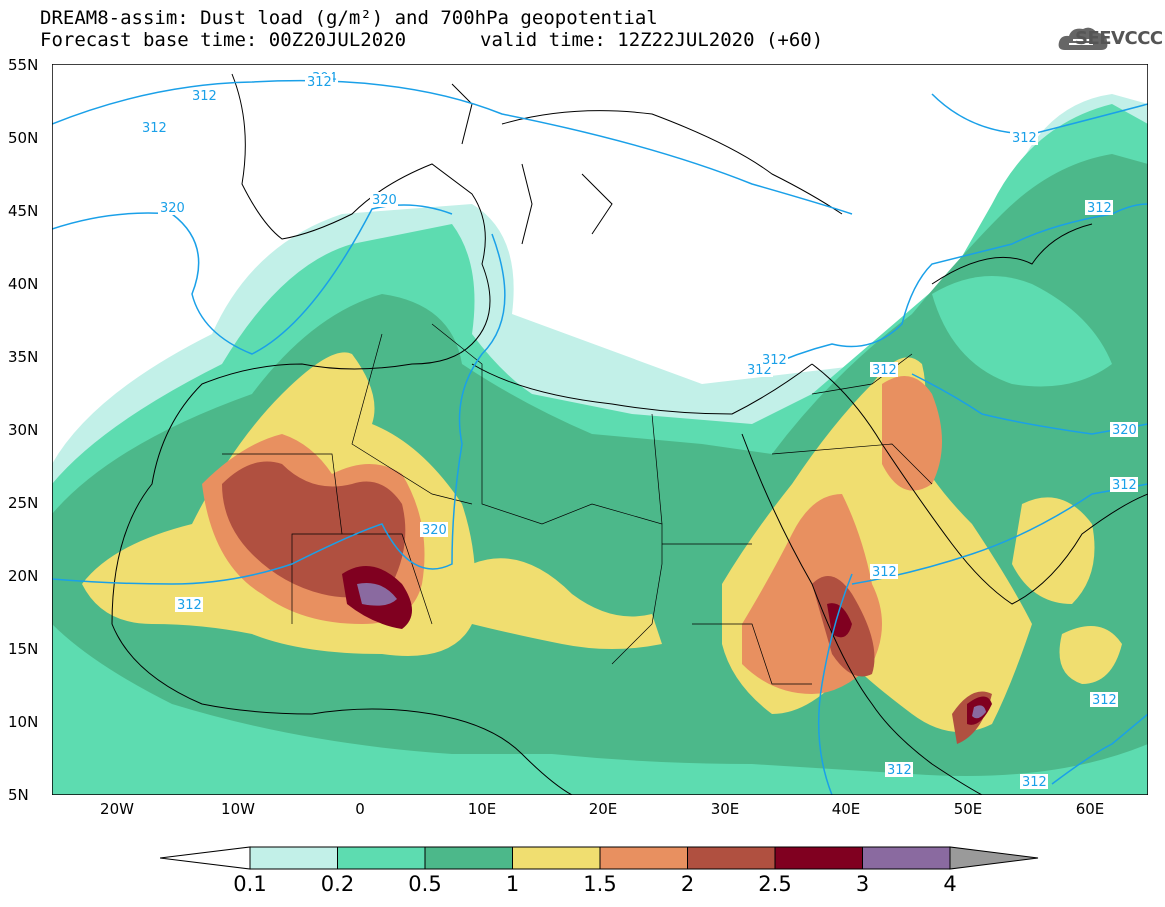 The image size is (1165, 907). I want to click on lat-label: 25N, so click(23, 503).